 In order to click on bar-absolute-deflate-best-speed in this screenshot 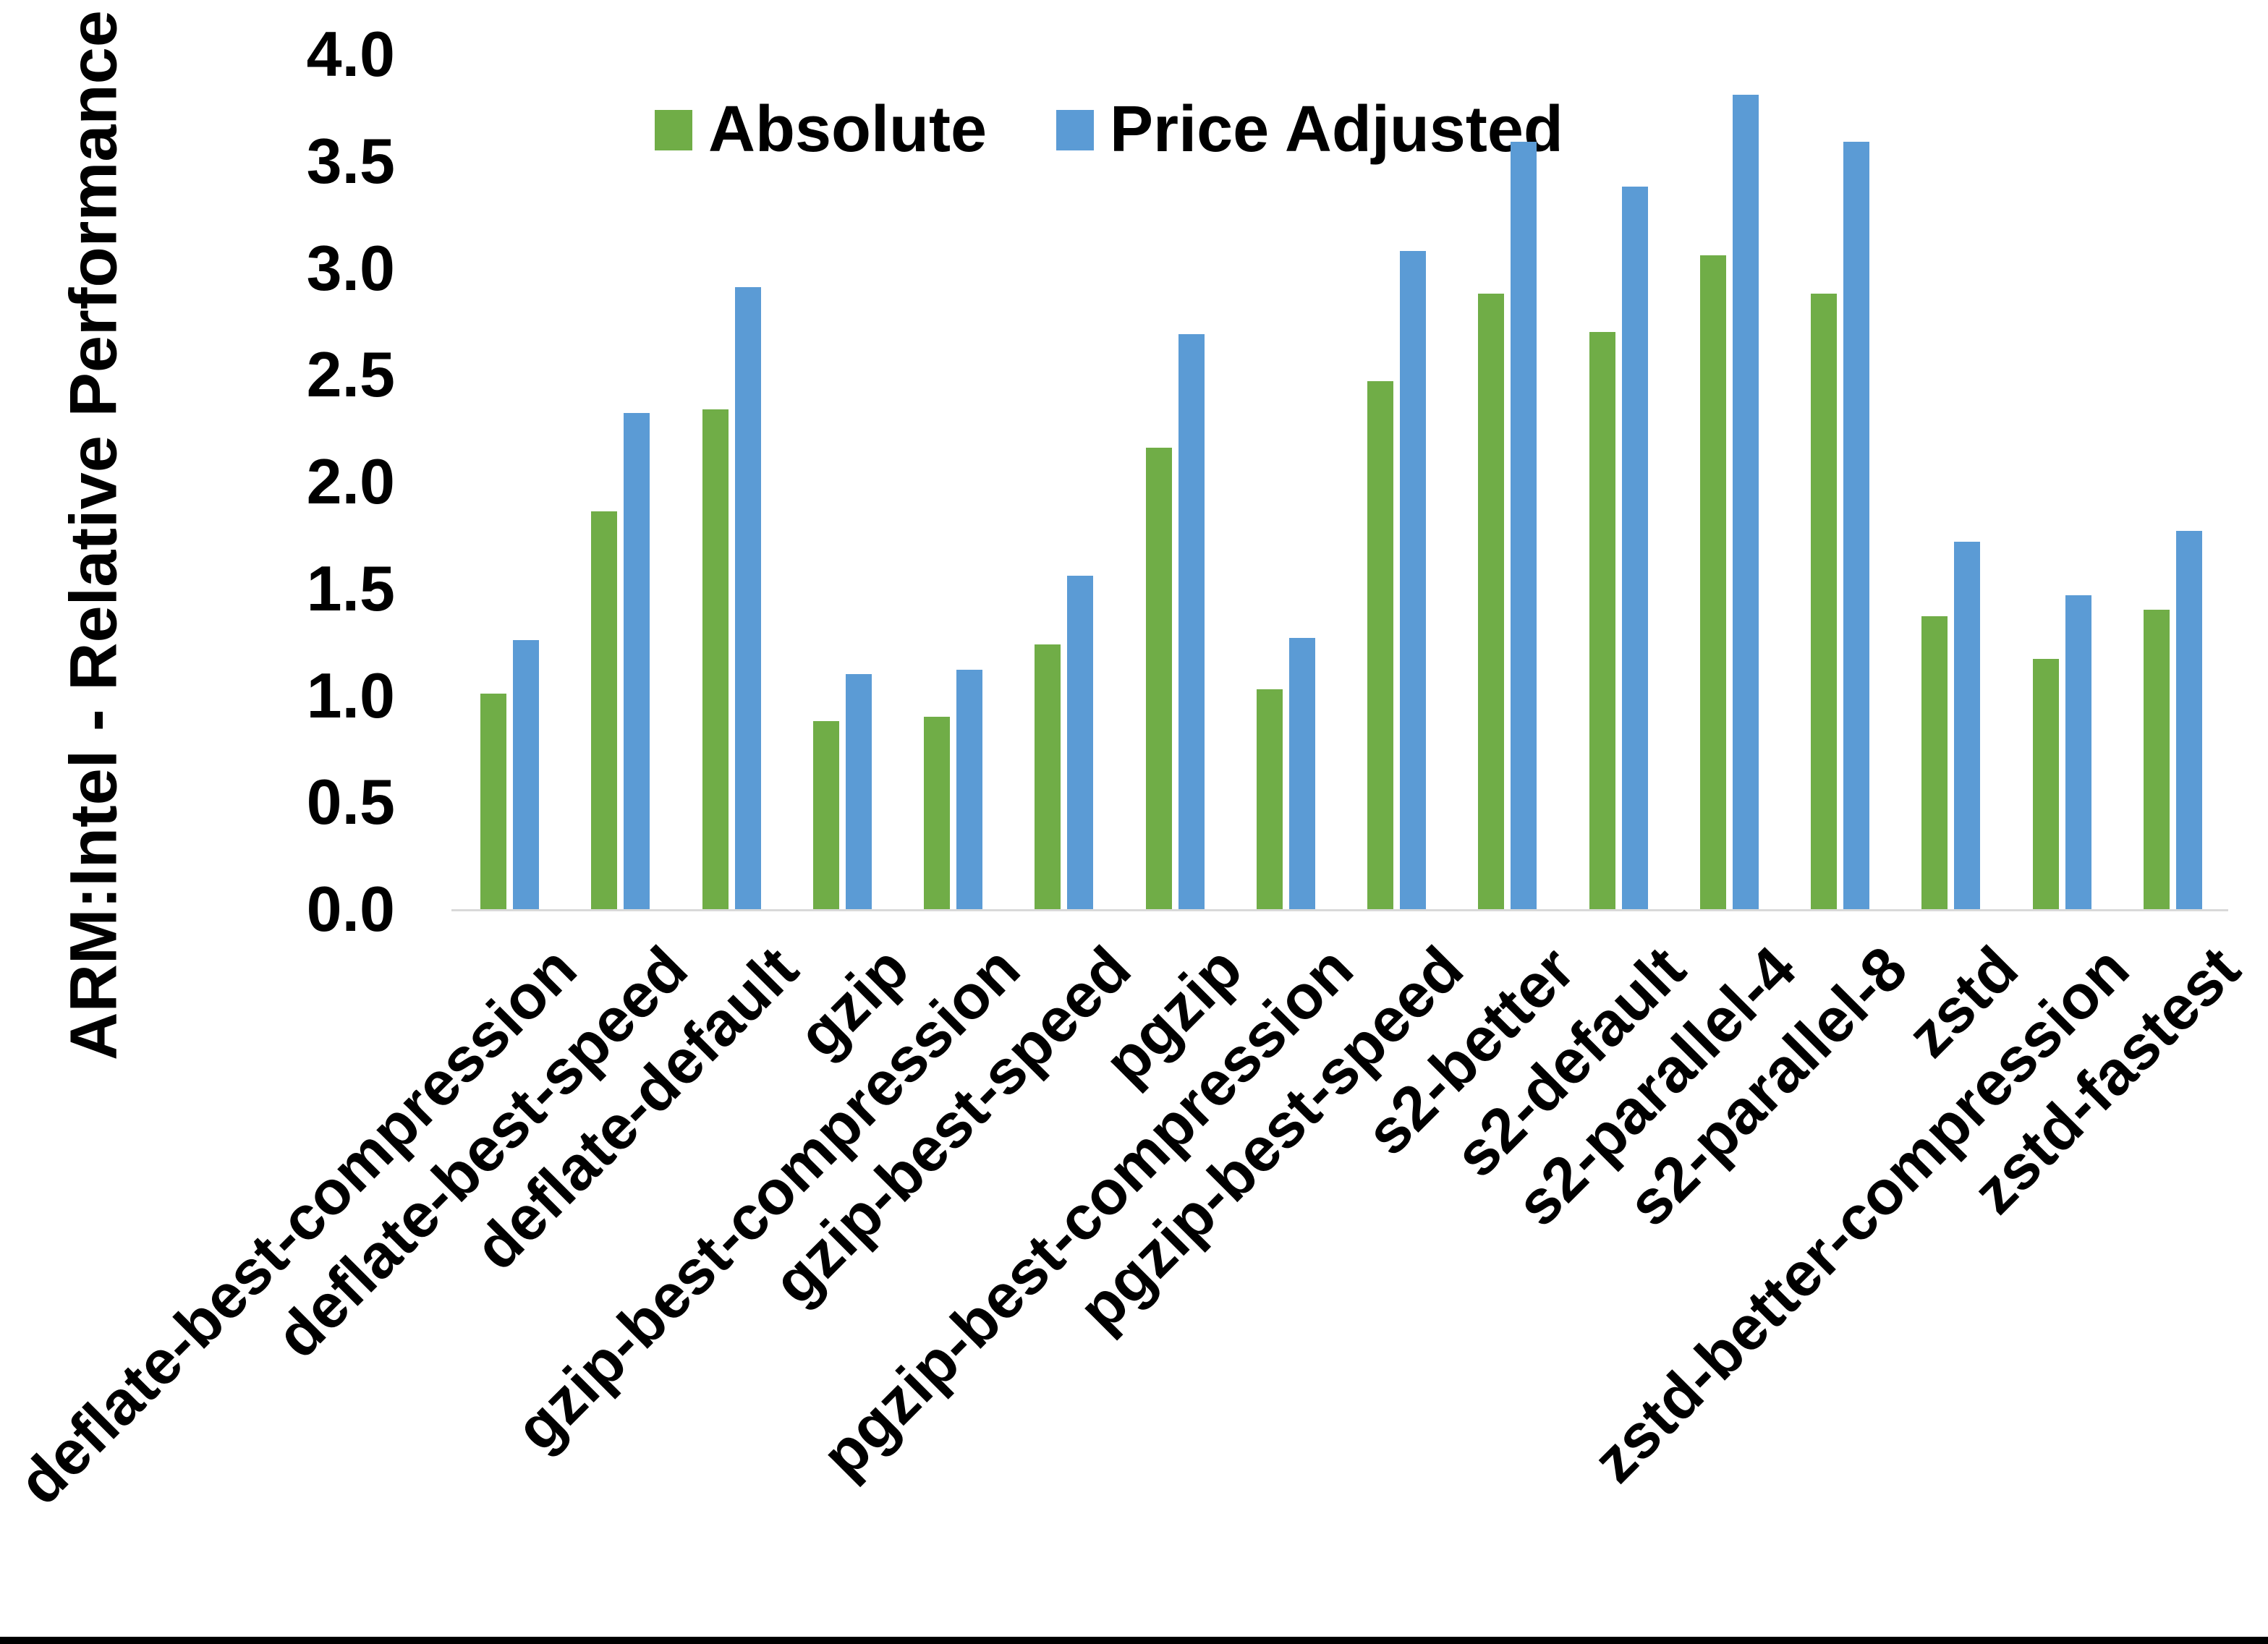, I will do `click(604, 710)`.